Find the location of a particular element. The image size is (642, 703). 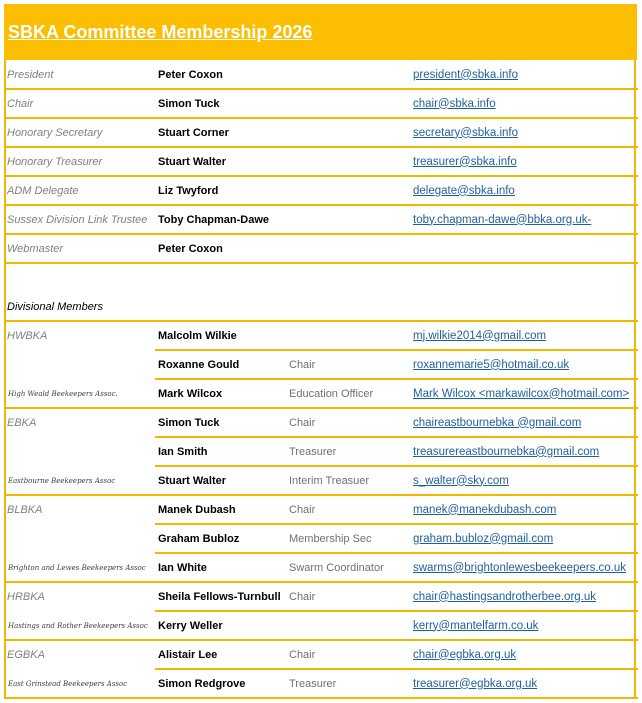

name: Malcolm Wilkie is located at coordinates (197, 335).